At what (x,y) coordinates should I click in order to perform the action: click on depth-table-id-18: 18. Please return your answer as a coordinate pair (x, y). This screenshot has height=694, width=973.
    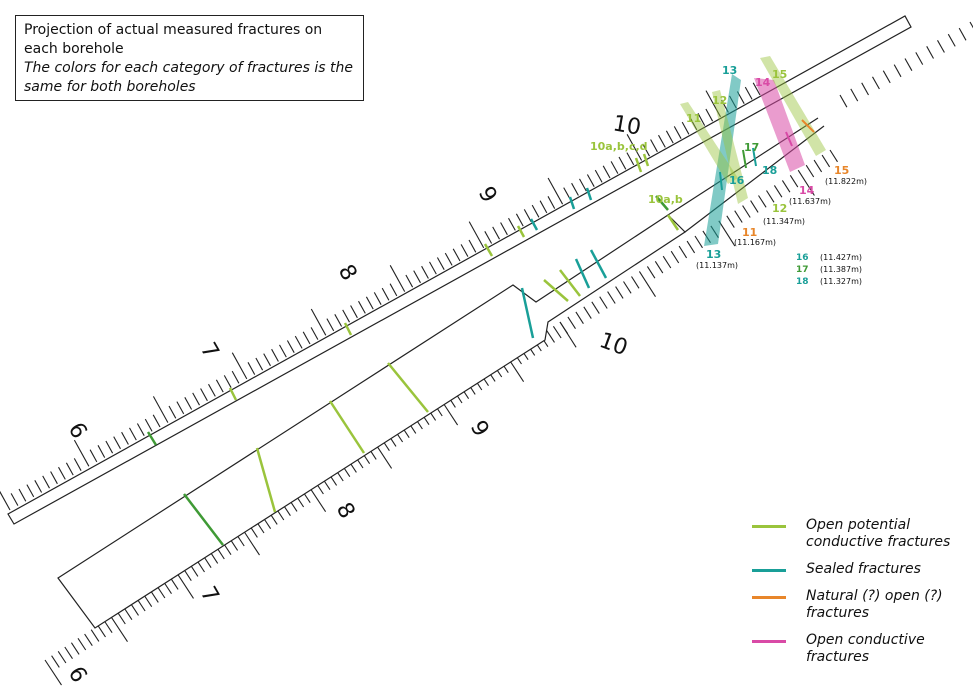
    Looking at the image, I should click on (802, 282).